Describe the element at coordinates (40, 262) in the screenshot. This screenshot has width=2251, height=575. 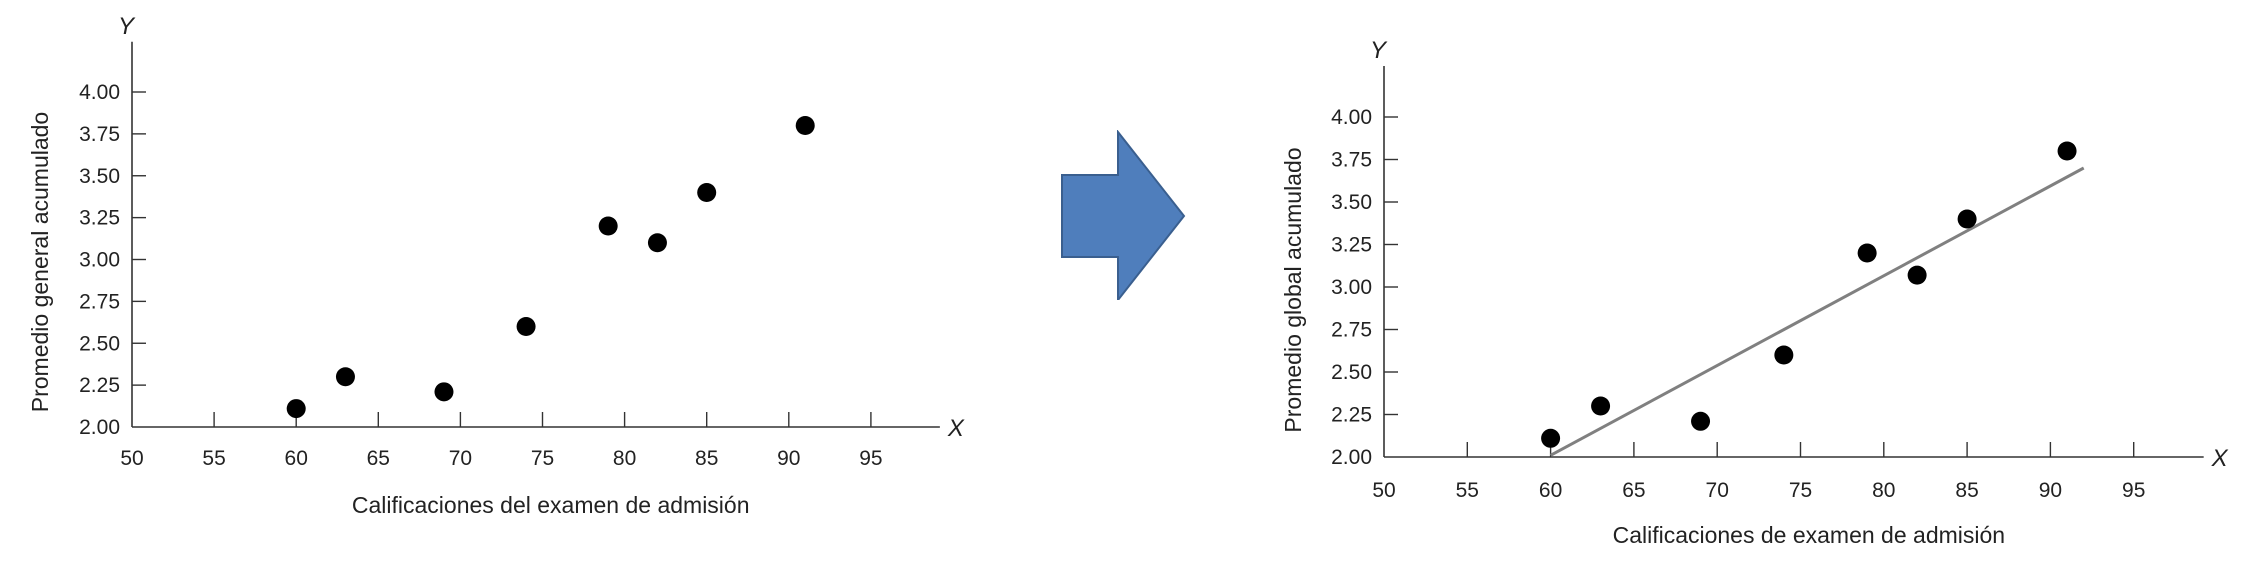
I see `y-axis-title: Promedio general acumulado` at that location.